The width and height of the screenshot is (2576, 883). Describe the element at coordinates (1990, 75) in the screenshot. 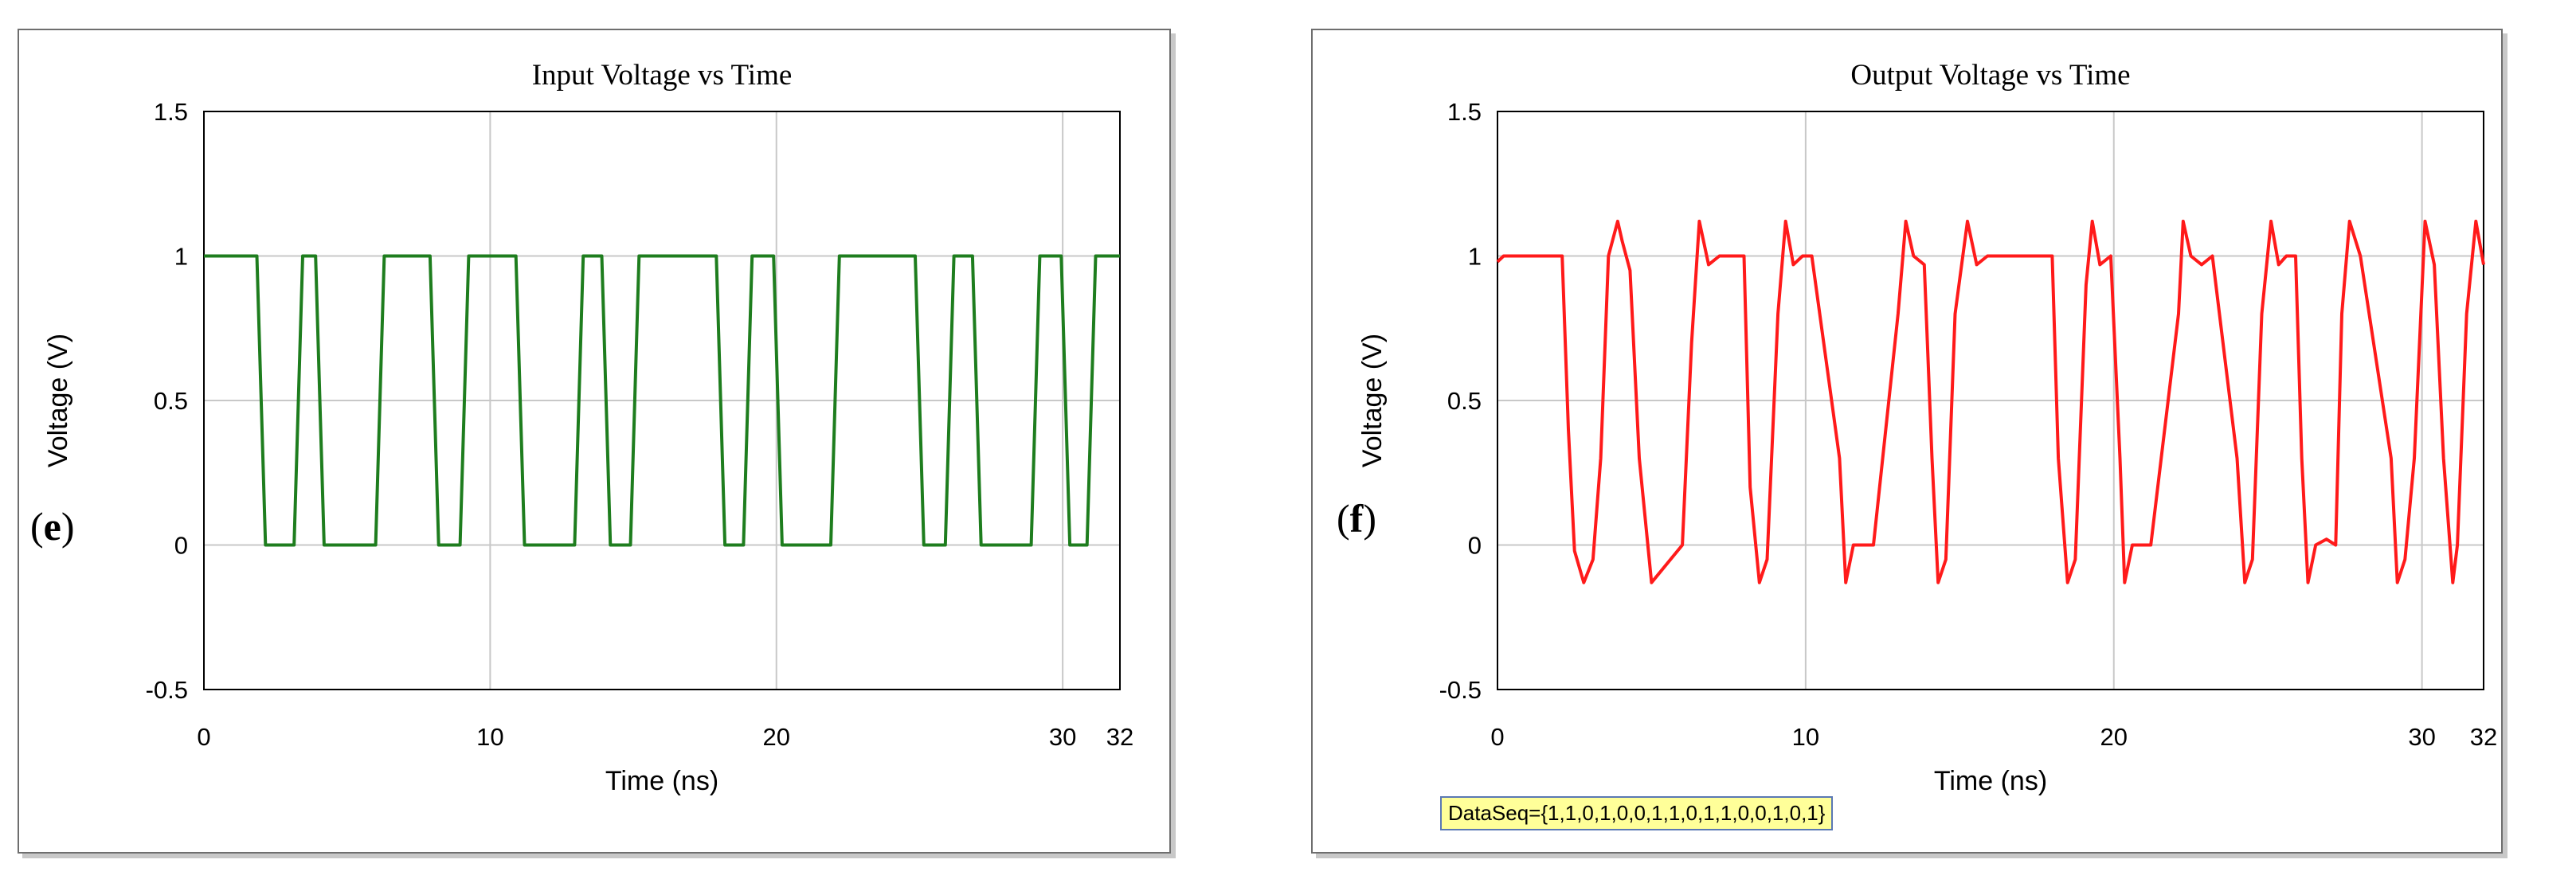

I see `chart-title: Output Voltage vs Time` at that location.